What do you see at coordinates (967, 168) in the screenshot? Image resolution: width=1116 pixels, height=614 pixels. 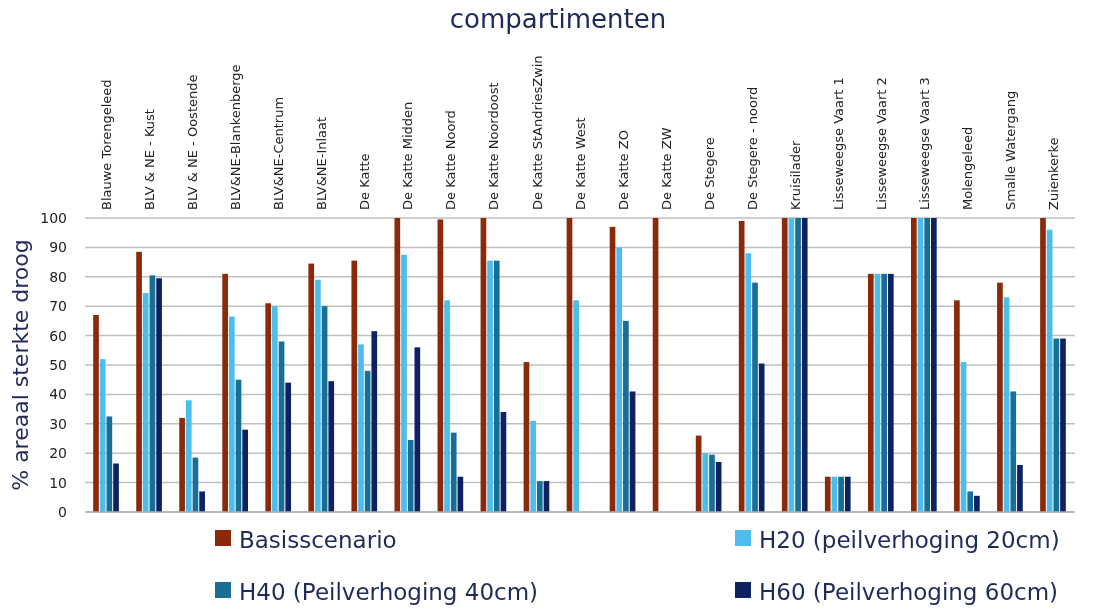 I see `x-tick-label: Molengeleed` at bounding box center [967, 168].